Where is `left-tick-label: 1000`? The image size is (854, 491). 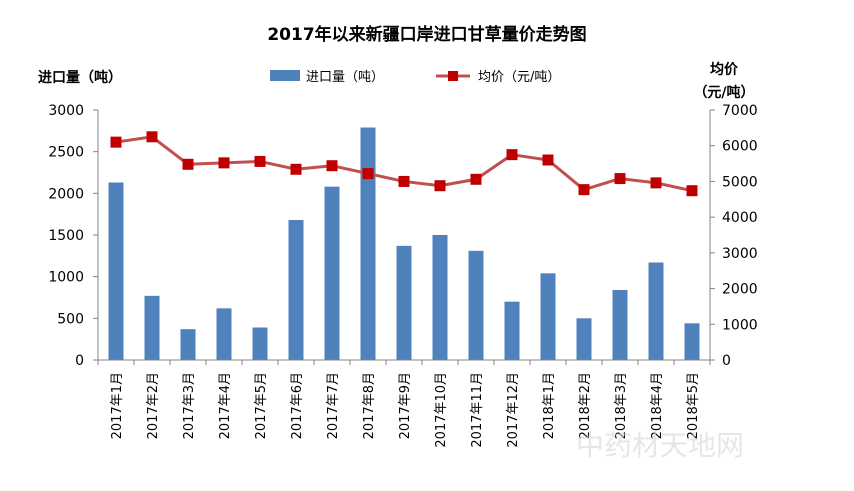
left-tick-label: 1000 is located at coordinates (66, 278).